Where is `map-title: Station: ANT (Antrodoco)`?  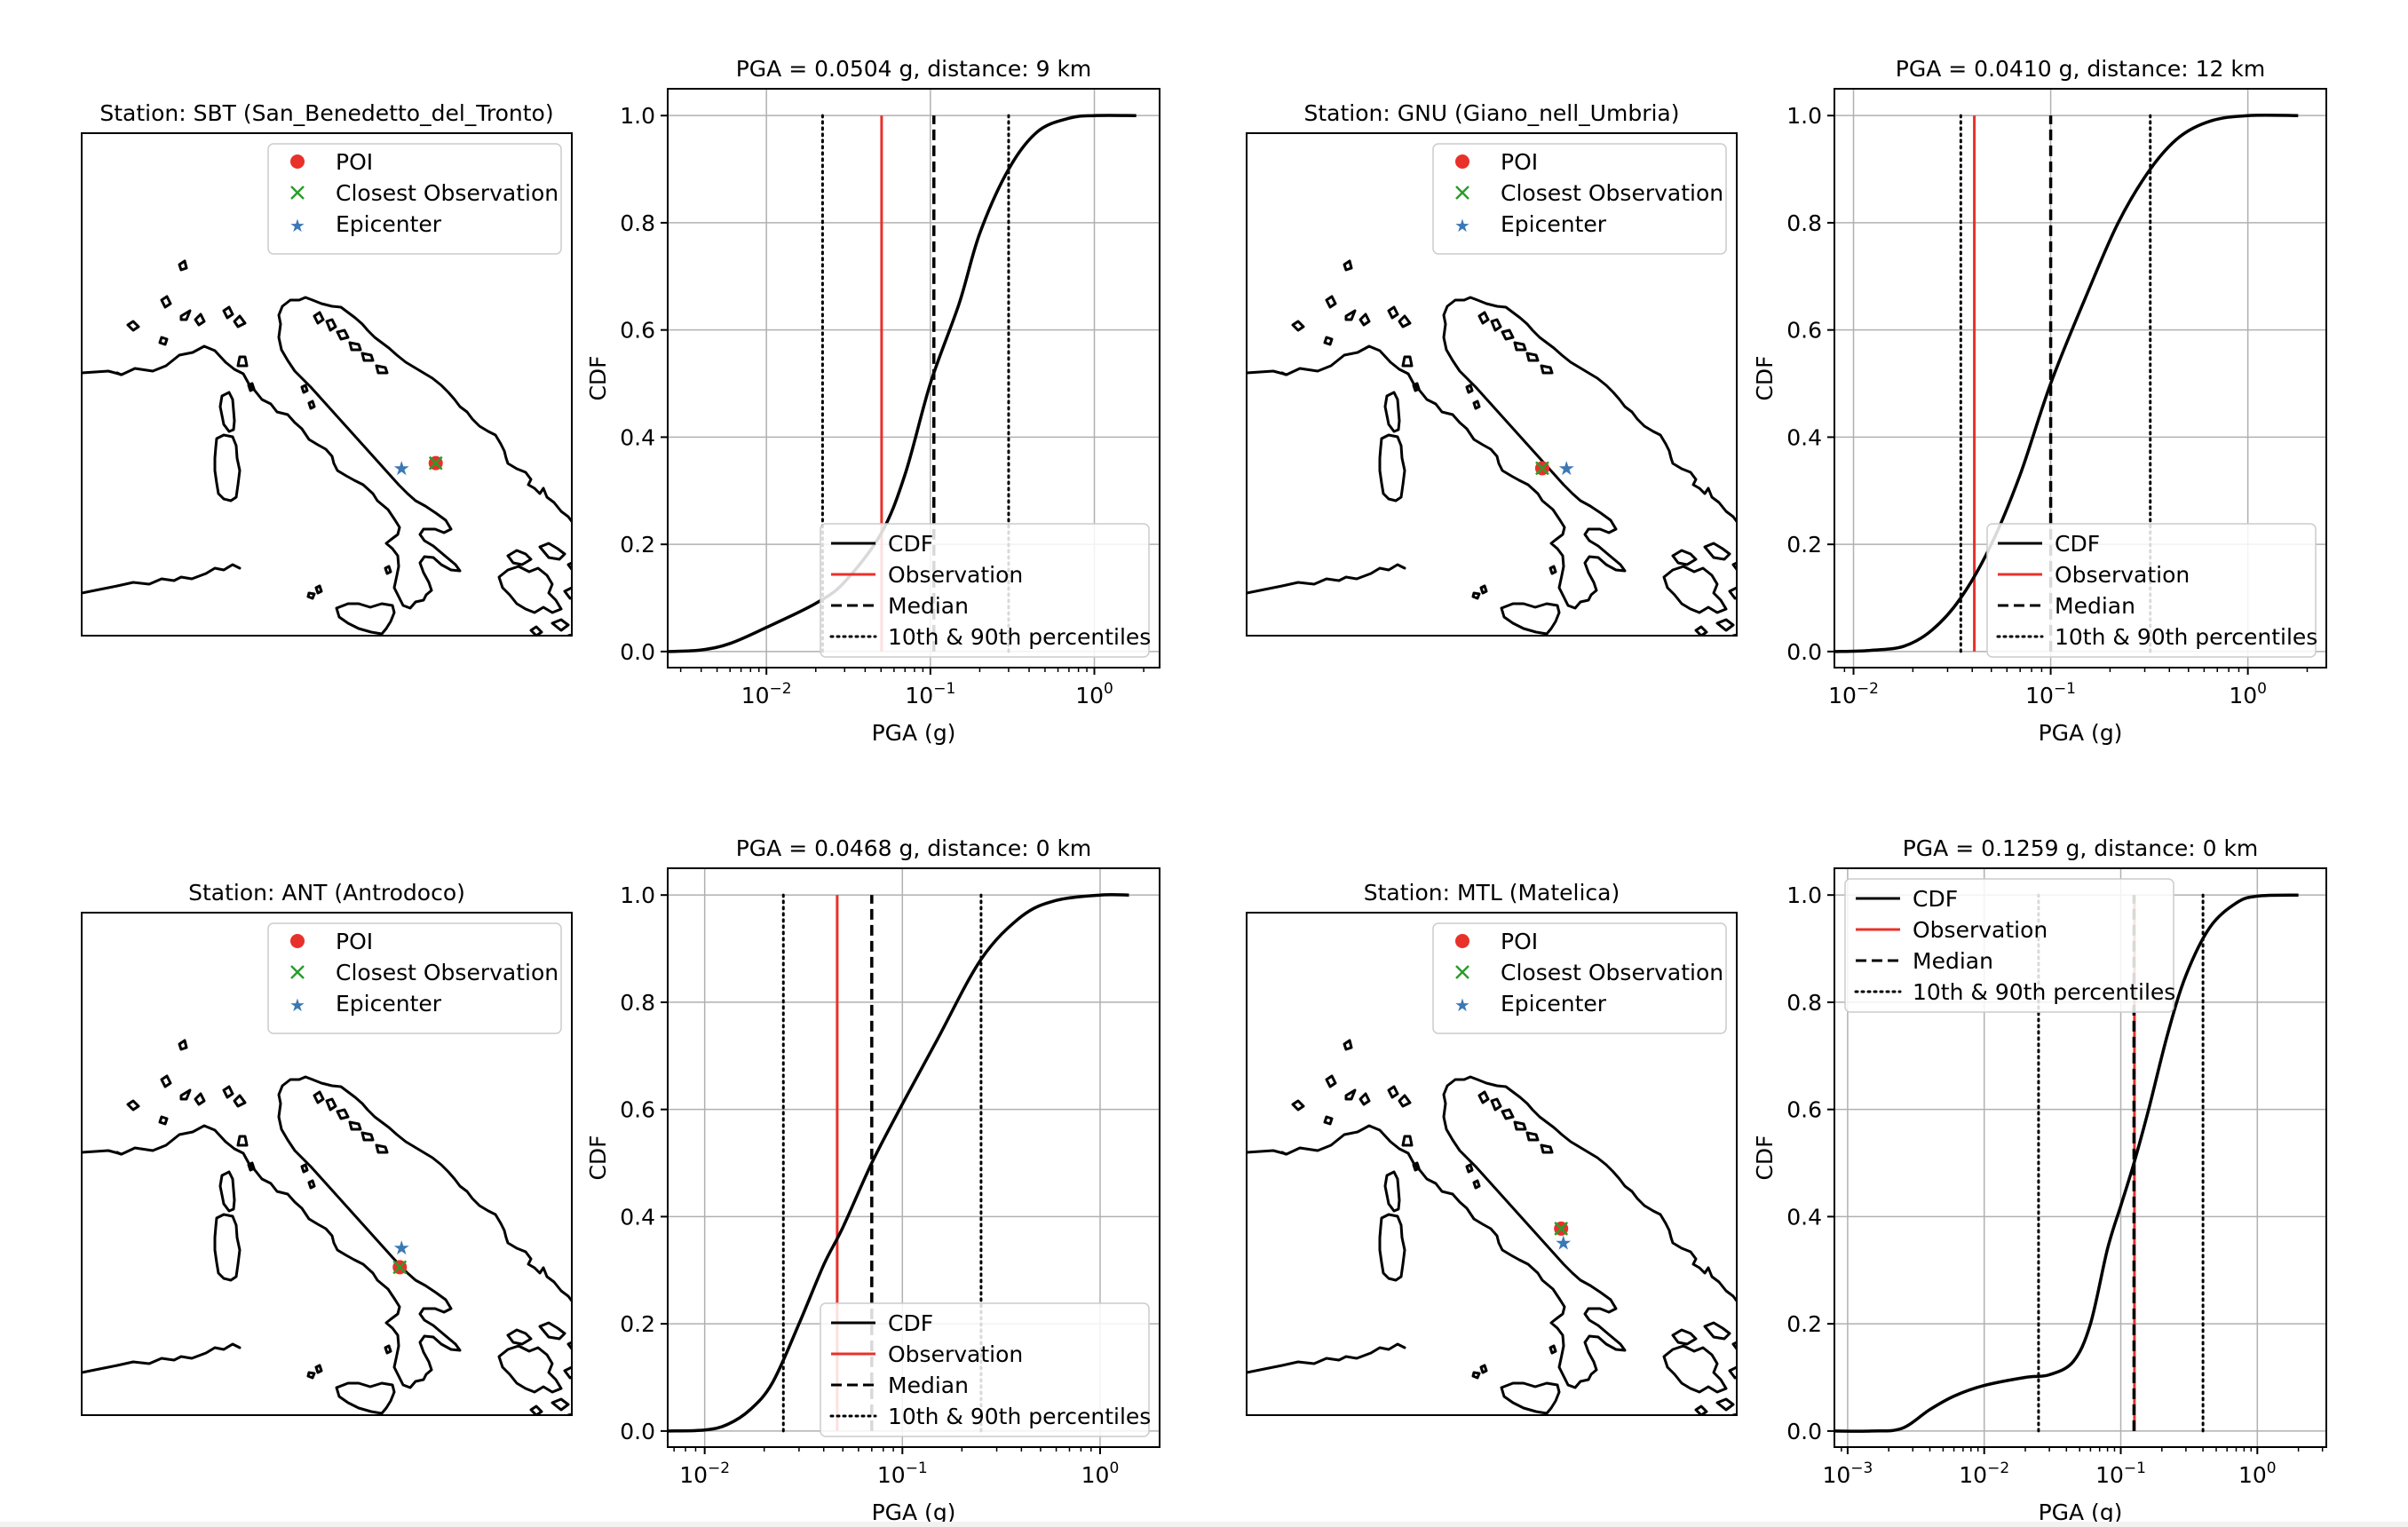 map-title: Station: ANT (Antrodoco) is located at coordinates (326, 893).